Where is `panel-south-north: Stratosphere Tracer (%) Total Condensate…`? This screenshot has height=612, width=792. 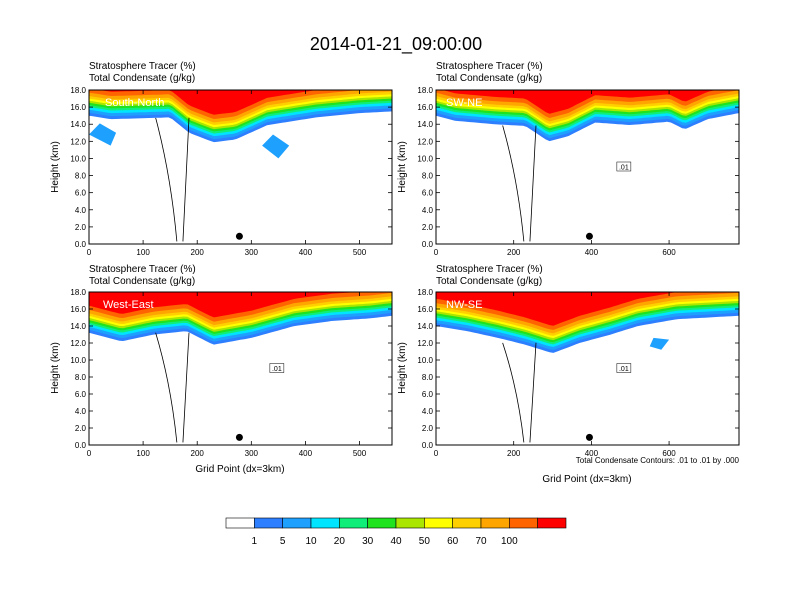 panel-south-north: Stratosphere Tracer (%) Total Condensate… is located at coordinates (221, 159).